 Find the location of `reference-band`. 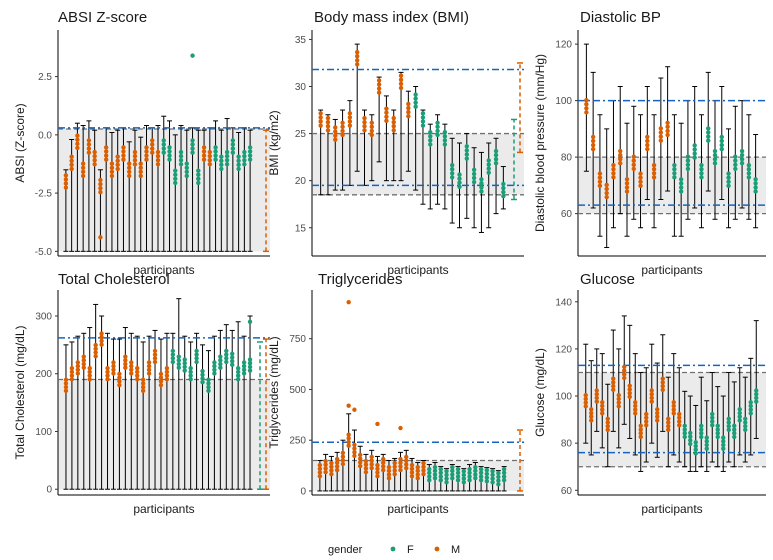

reference-band is located at coordinates (164, 434).